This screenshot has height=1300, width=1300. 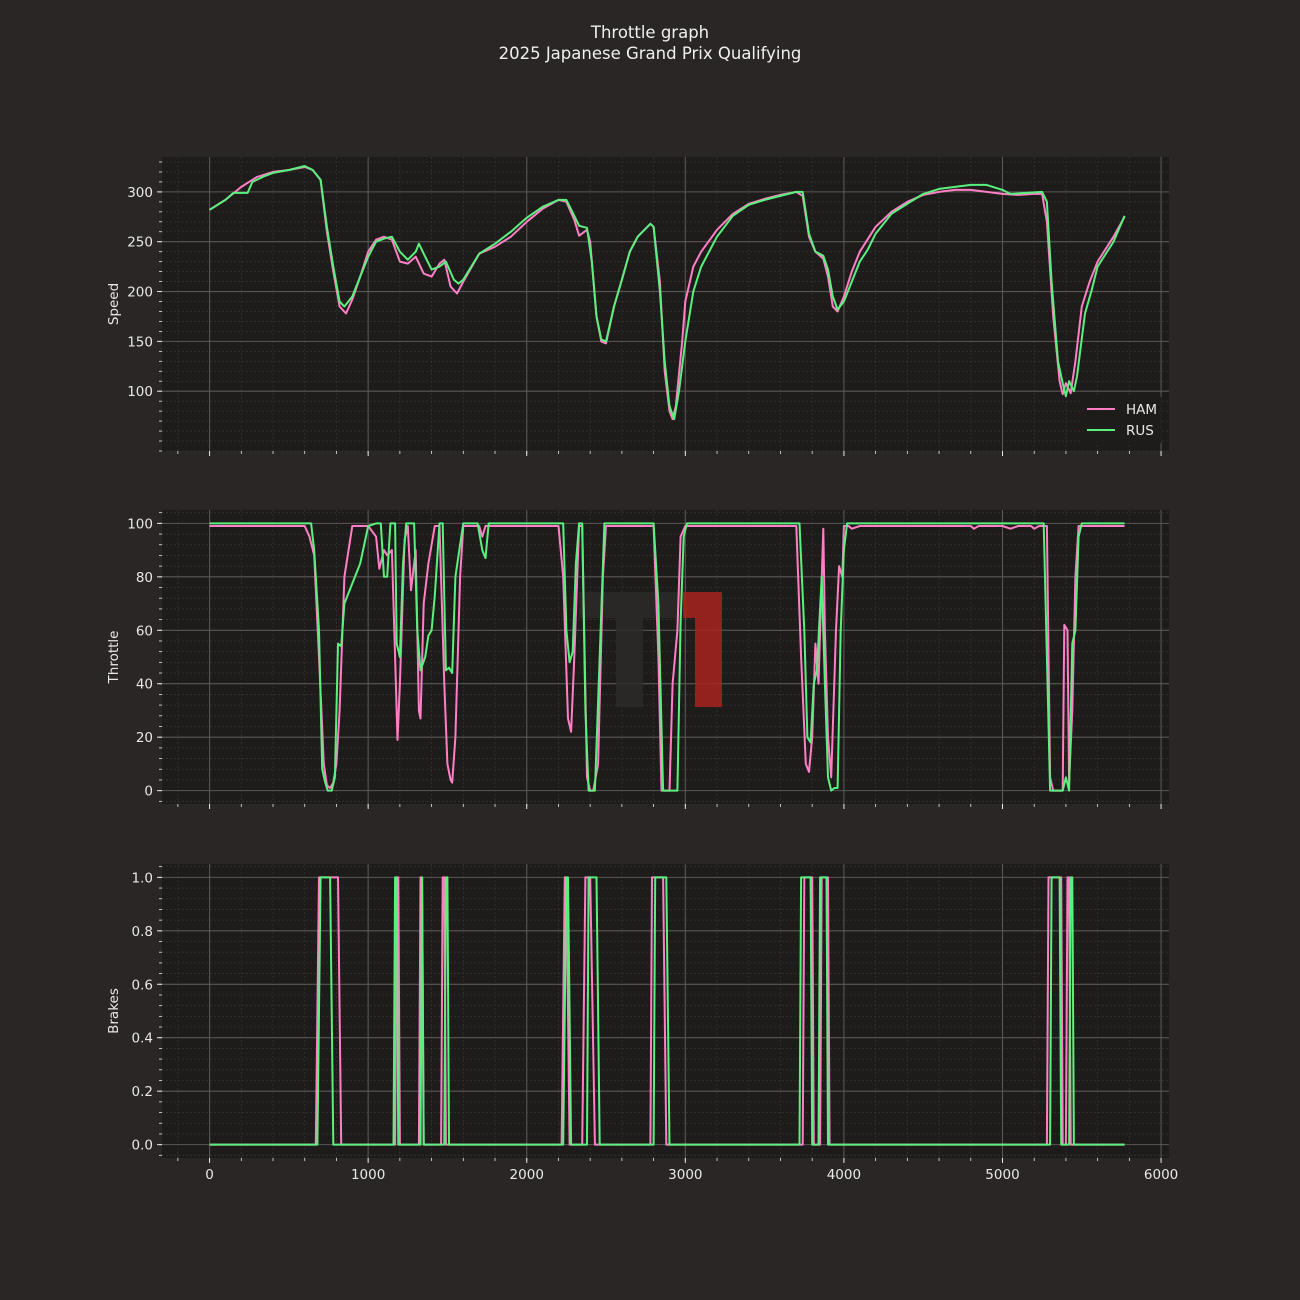 What do you see at coordinates (140, 243) in the screenshot?
I see `y-tick-label: 250` at bounding box center [140, 243].